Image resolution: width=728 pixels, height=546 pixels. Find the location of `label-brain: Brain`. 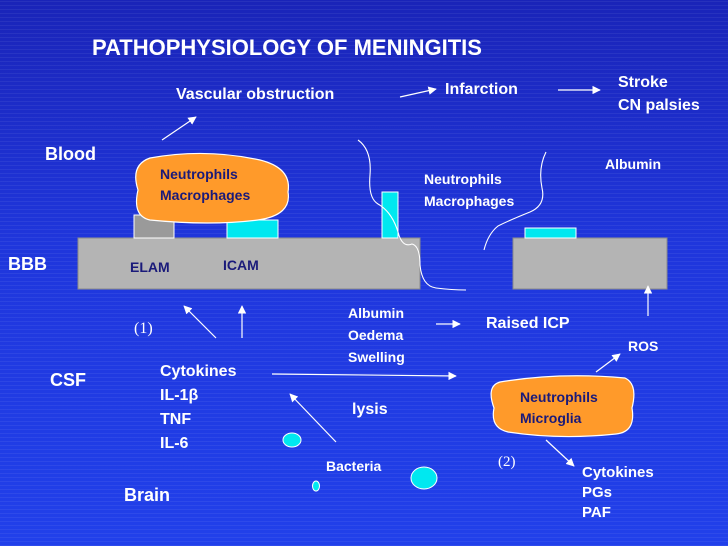

label-brain: Brain is located at coordinates (147, 495).